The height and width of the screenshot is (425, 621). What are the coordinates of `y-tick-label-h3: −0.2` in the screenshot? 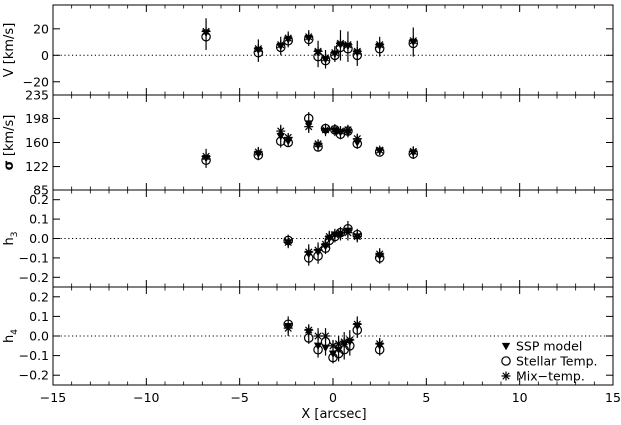 It's located at (34, 277).